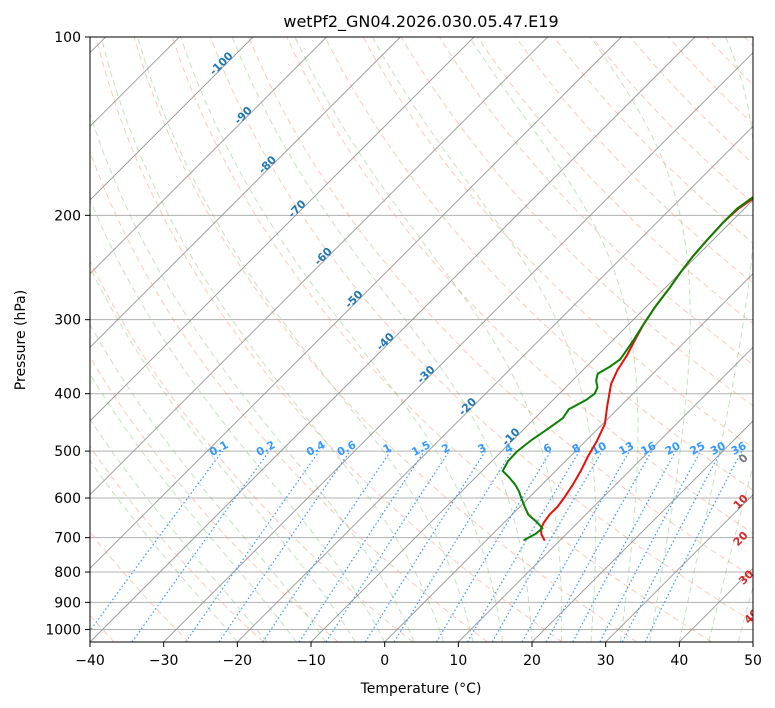 Image resolution: width=775 pixels, height=708 pixels. What do you see at coordinates (649, 448) in the screenshot?
I see `mixing-ratio-label: 16` at bounding box center [649, 448].